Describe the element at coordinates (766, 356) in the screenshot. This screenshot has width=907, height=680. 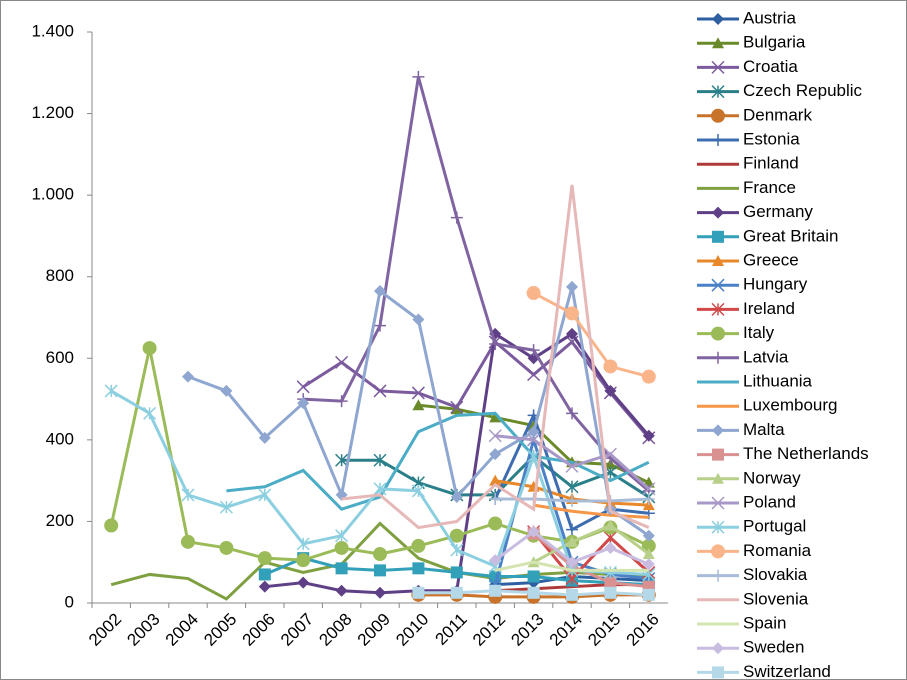
I see `legend-label: Latvia` at that location.